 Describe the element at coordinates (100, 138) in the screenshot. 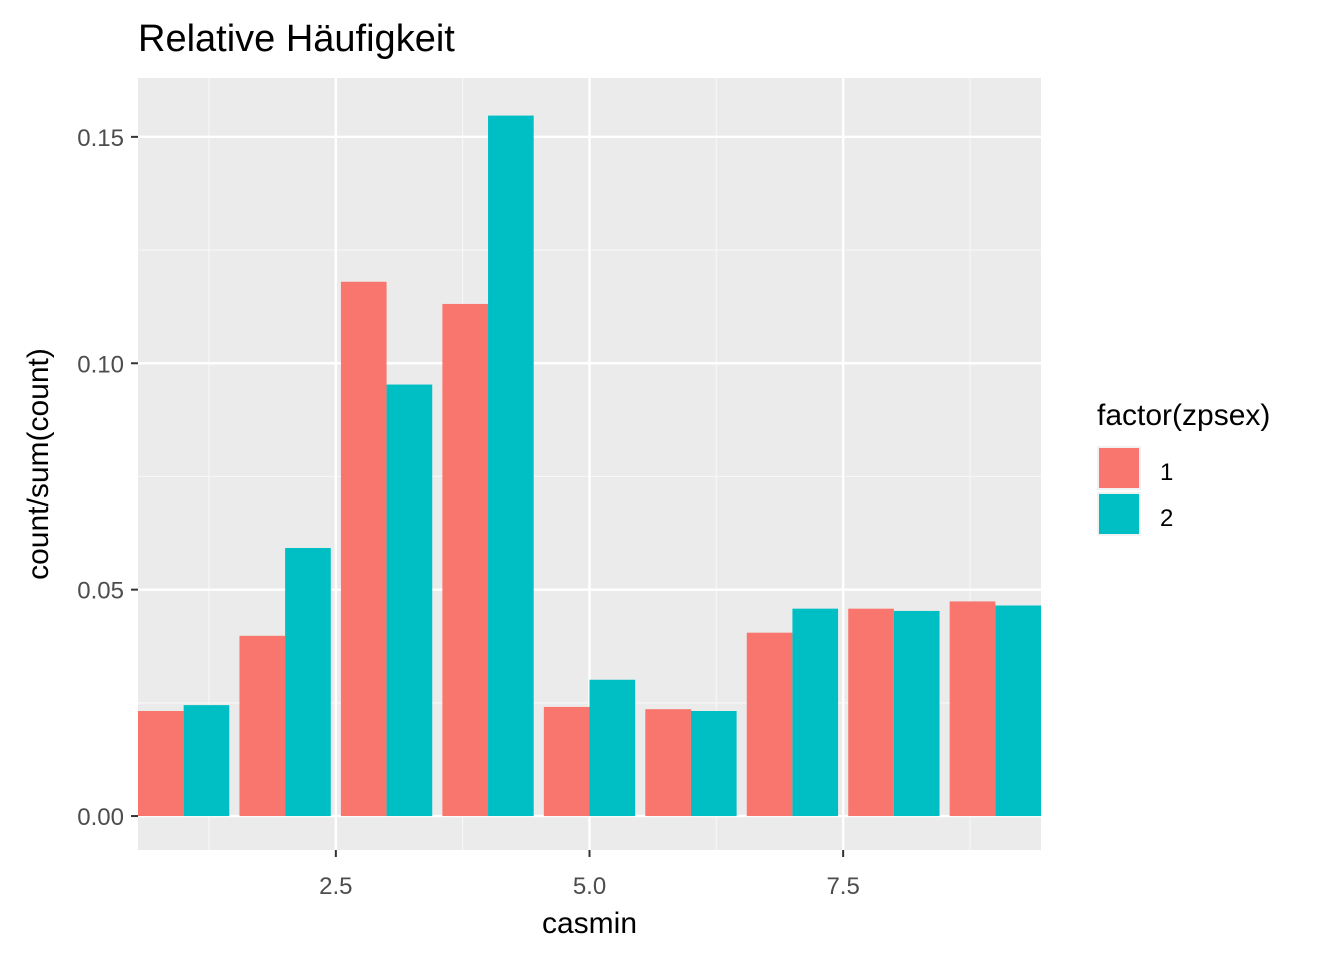

I see `y-tick-label: 0.15` at that location.